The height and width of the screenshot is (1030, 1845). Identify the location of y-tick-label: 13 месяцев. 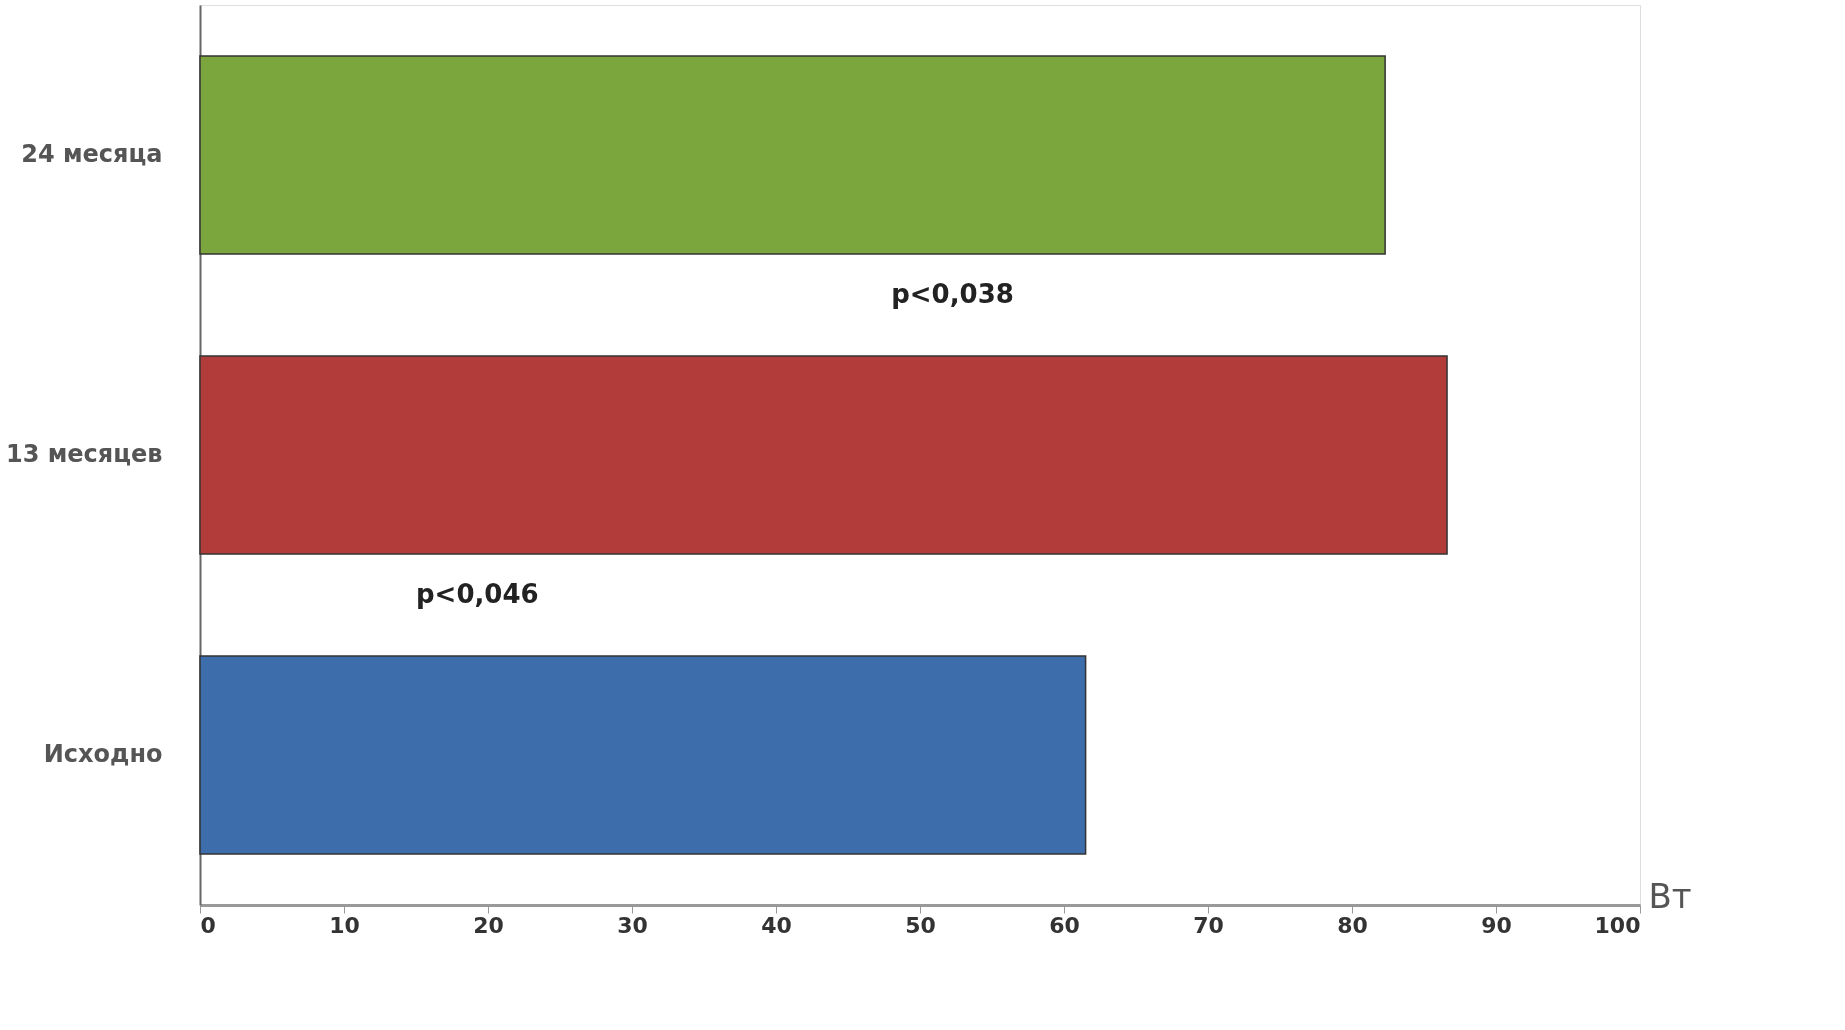
(84, 454).